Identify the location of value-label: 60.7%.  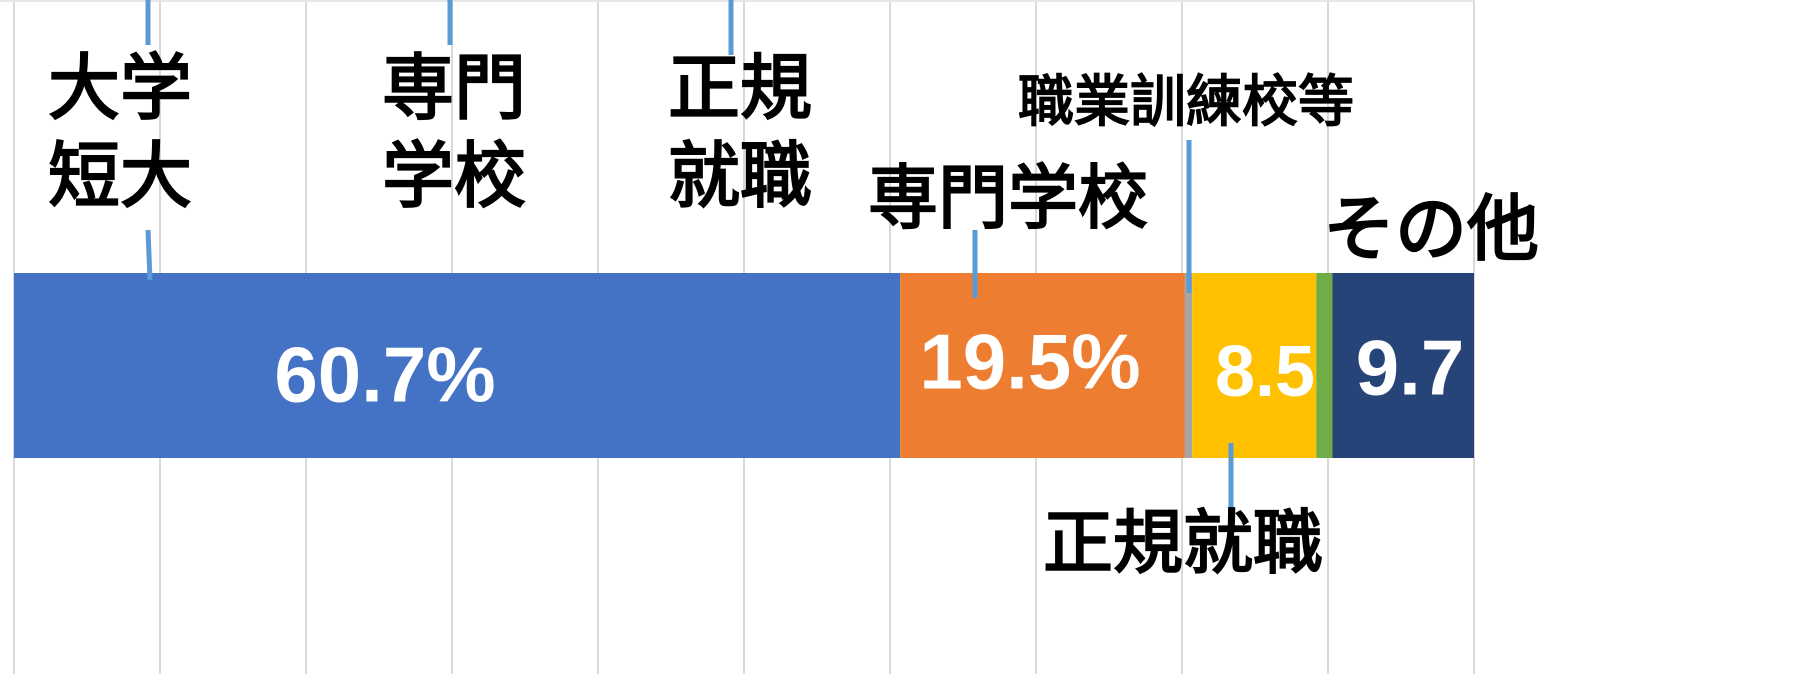
(385, 374).